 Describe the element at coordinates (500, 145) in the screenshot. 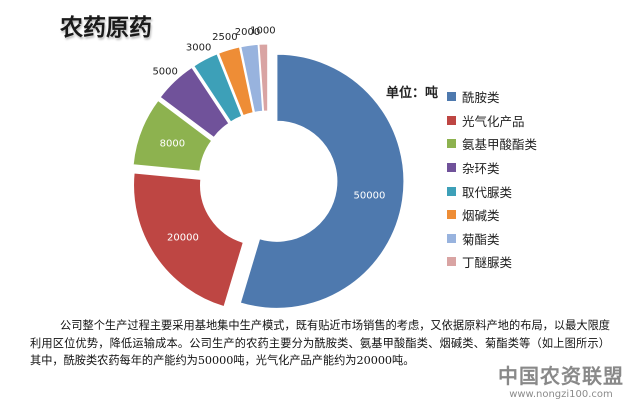

I see `legend-label: 氨基甲酸酯类` at that location.